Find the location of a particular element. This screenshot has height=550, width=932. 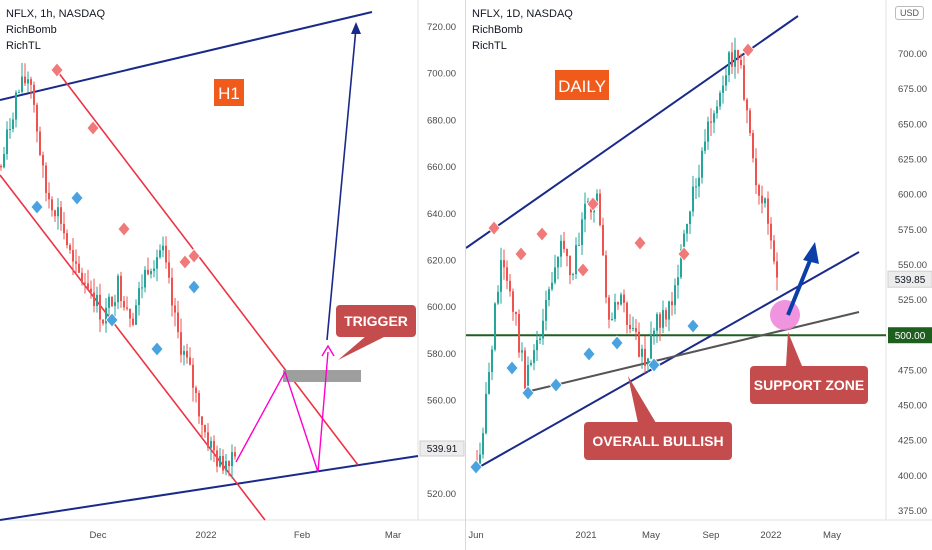

h1-badge-bg is located at coordinates (229, 92).